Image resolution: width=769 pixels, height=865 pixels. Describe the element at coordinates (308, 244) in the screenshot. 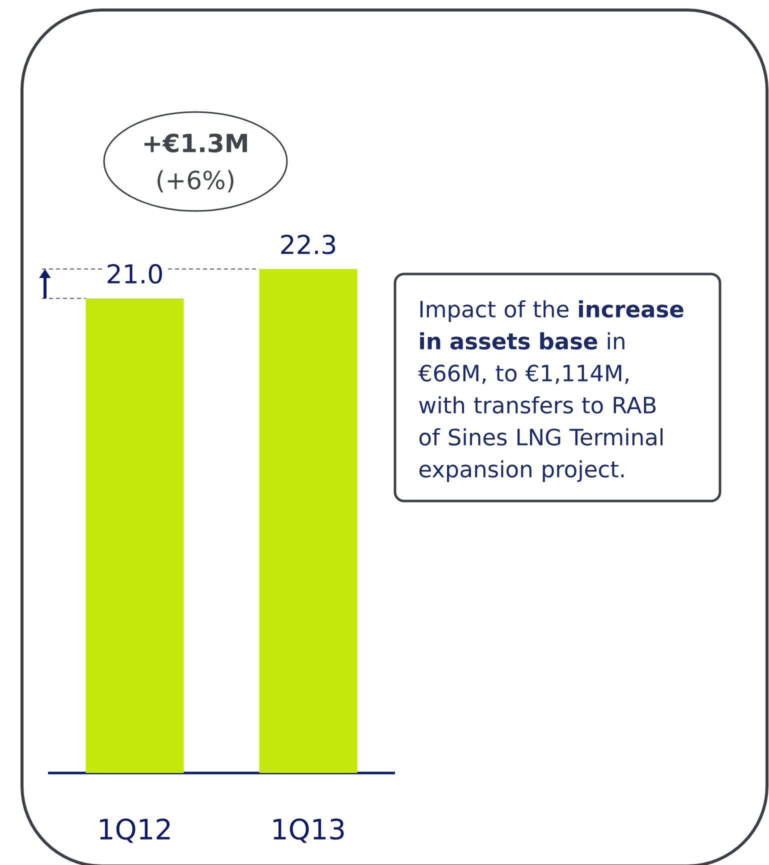

I see `data-label: 22.3` at that location.